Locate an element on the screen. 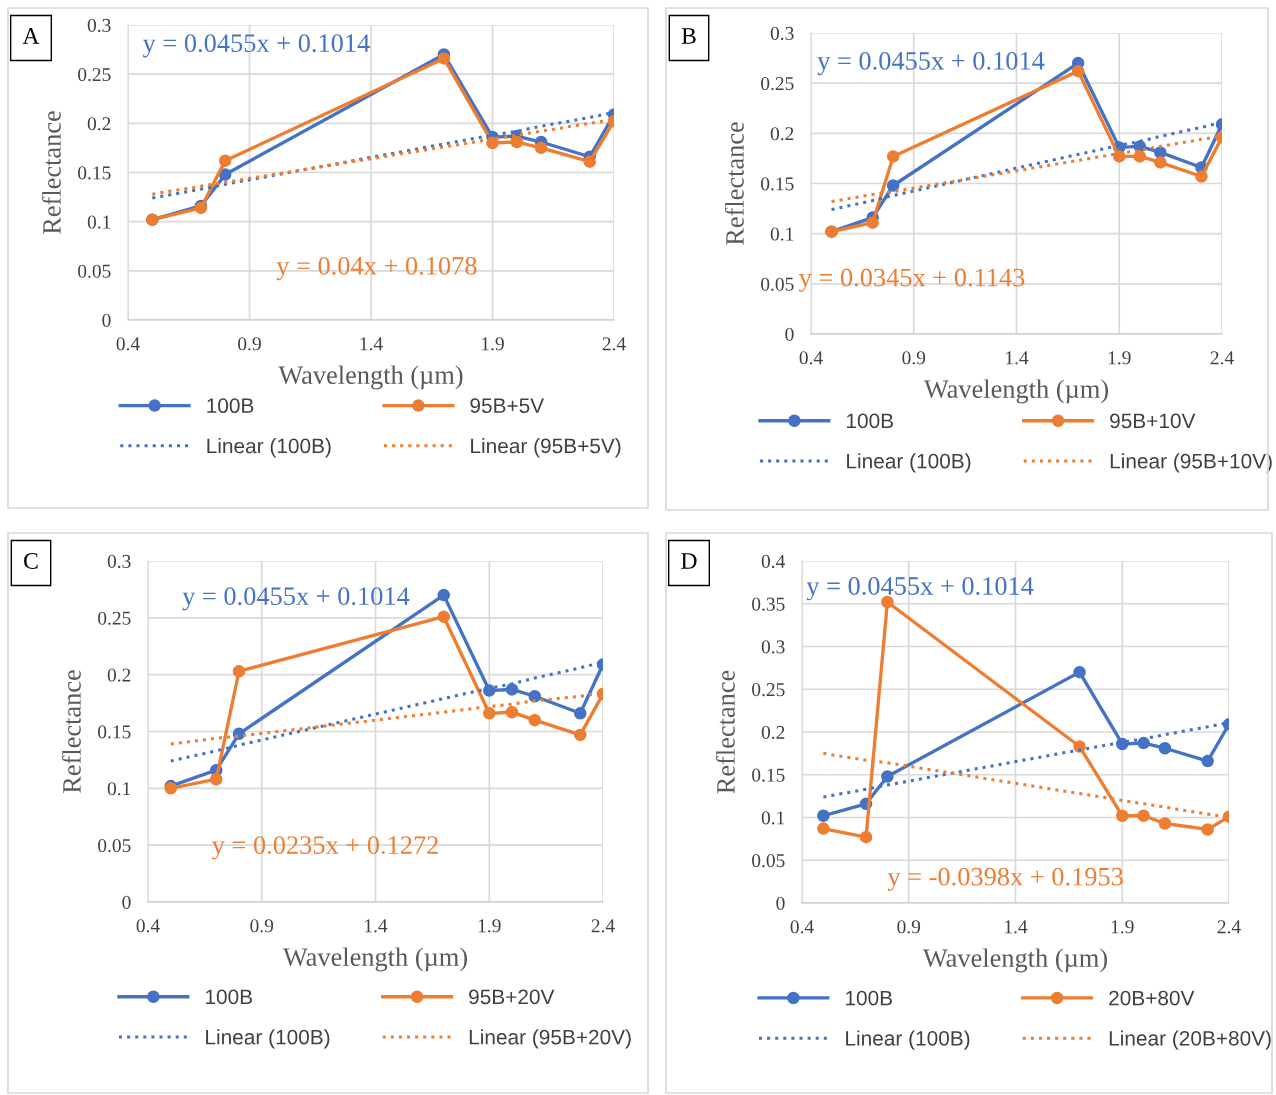  chart-title: C is located at coordinates (31, 561).